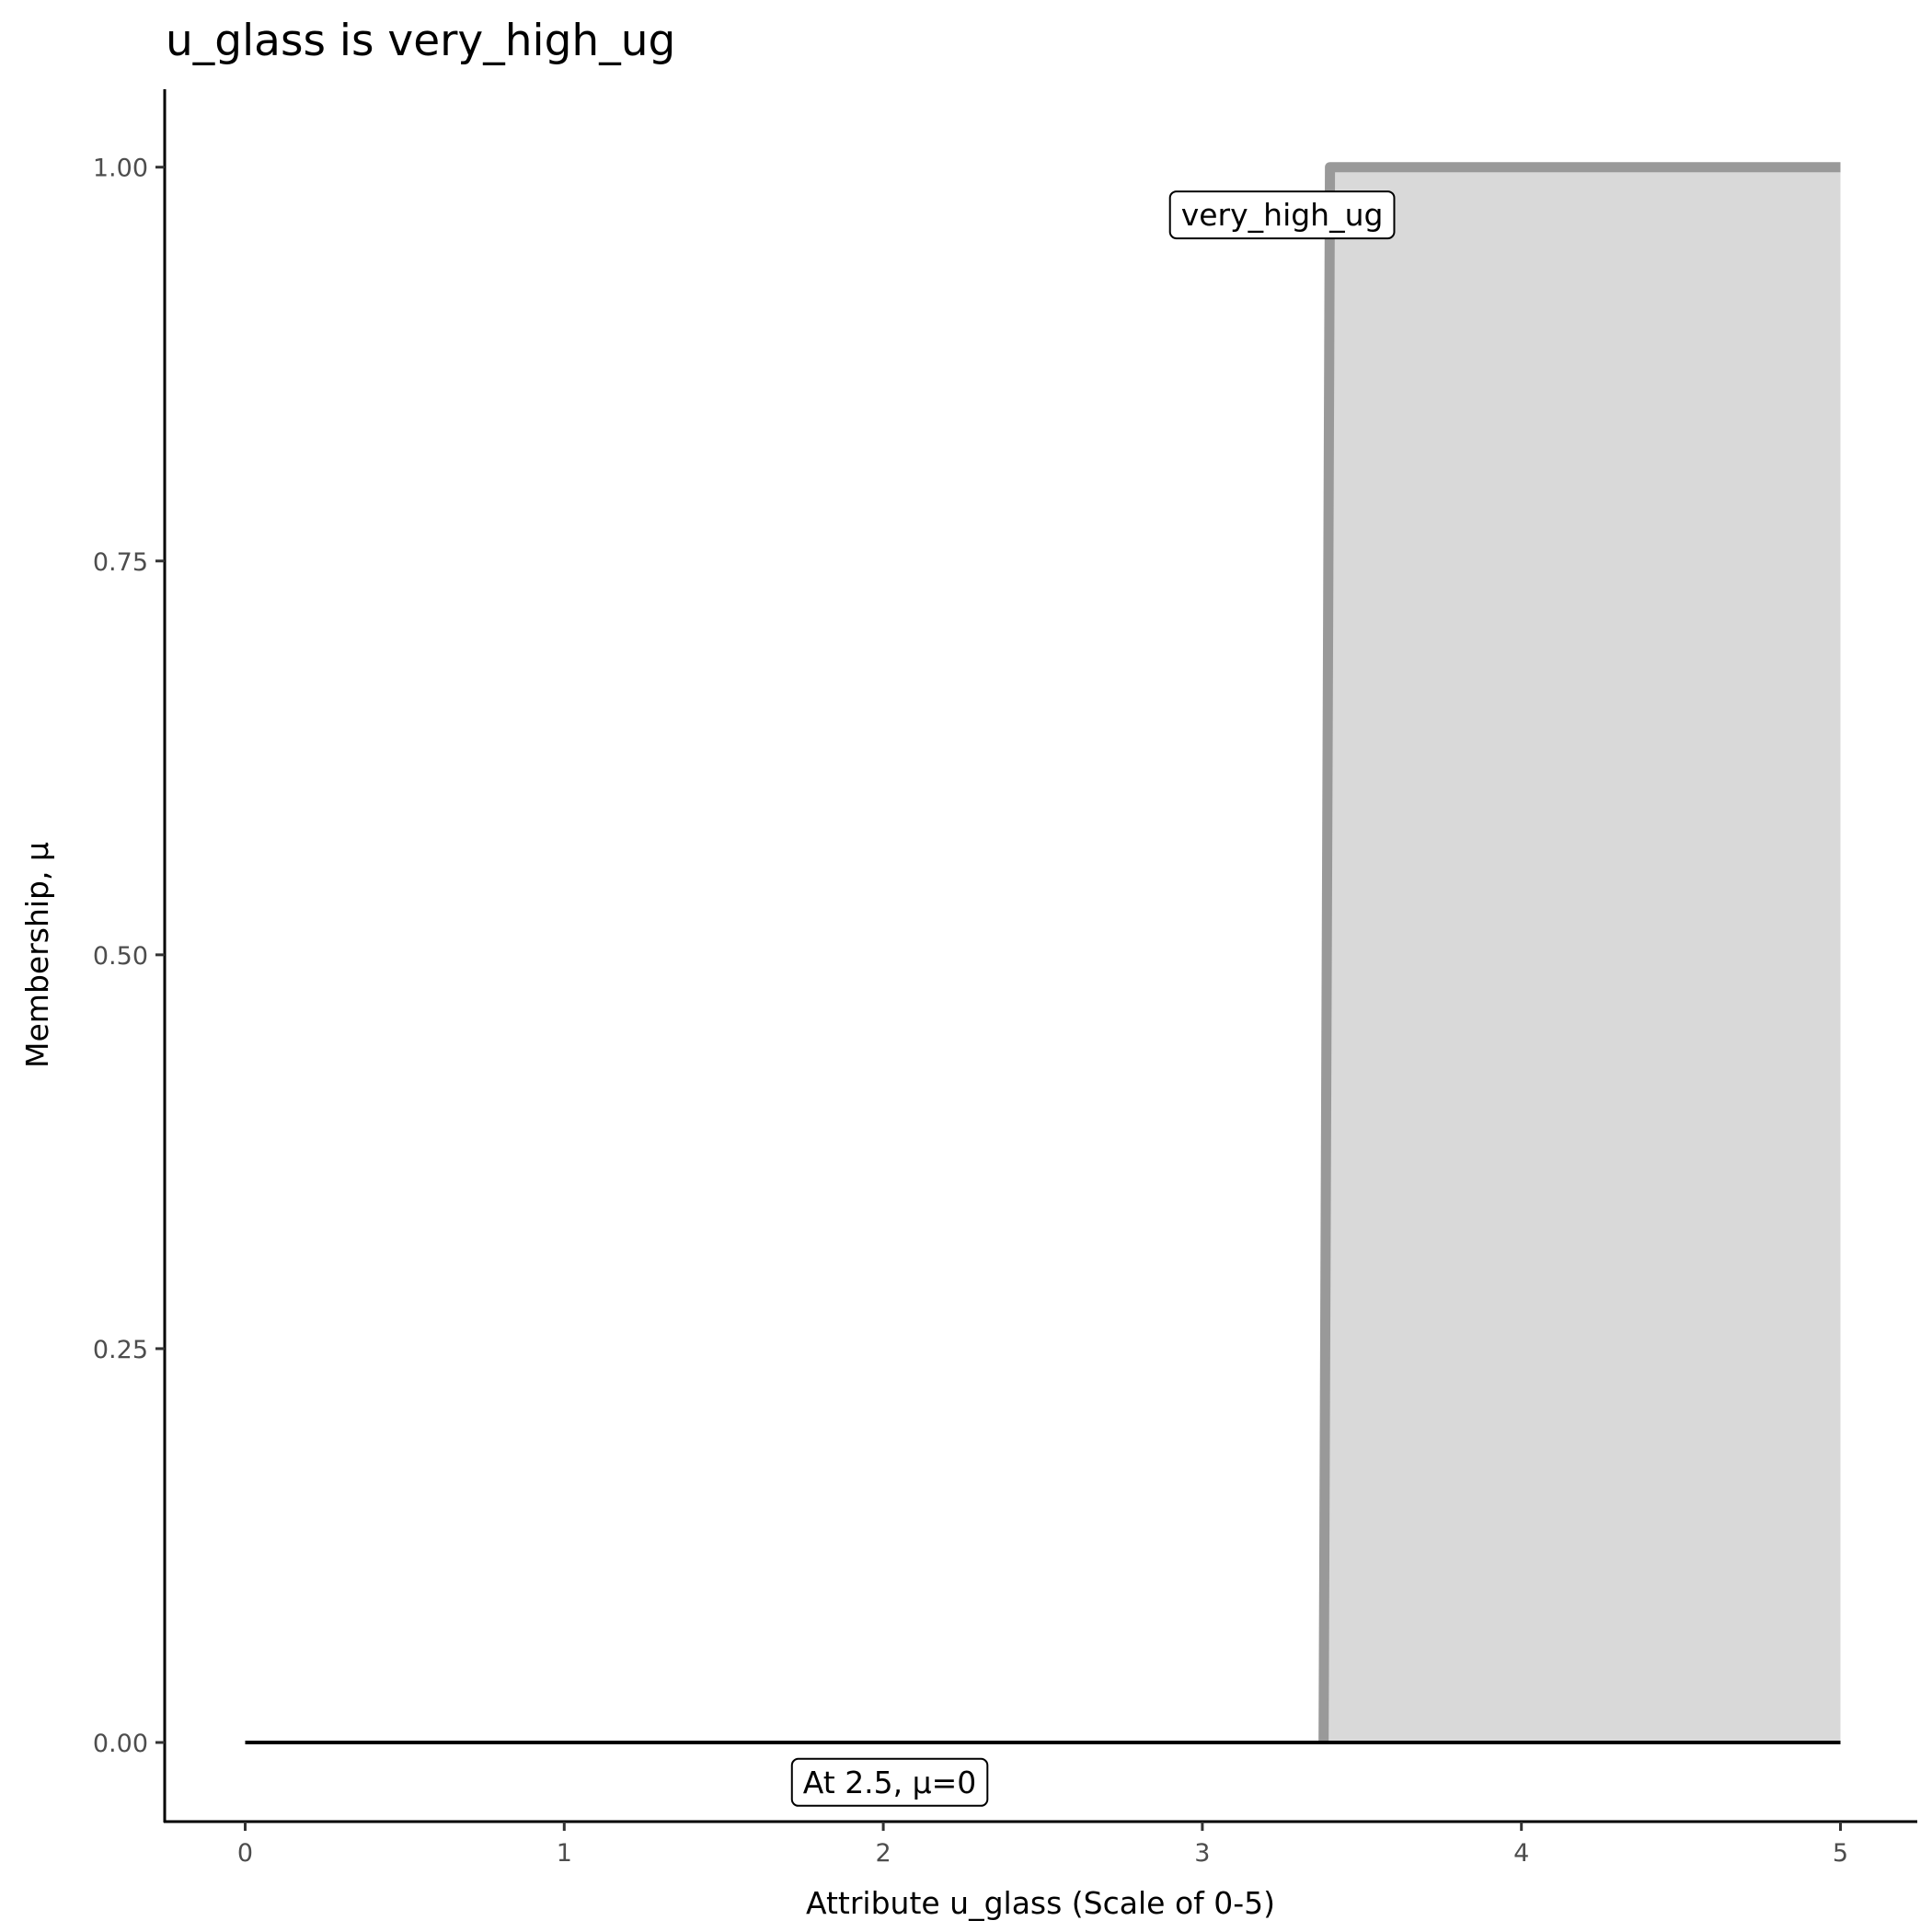 The height and width of the screenshot is (1932, 1932). What do you see at coordinates (120, 169) in the screenshot?
I see `y-tick-label: 1.00` at bounding box center [120, 169].